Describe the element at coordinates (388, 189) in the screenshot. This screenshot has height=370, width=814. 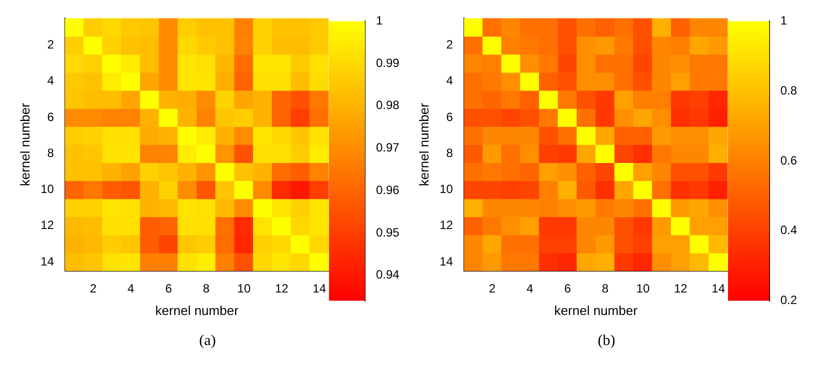
I see `color-bar-label: 0.96` at that location.